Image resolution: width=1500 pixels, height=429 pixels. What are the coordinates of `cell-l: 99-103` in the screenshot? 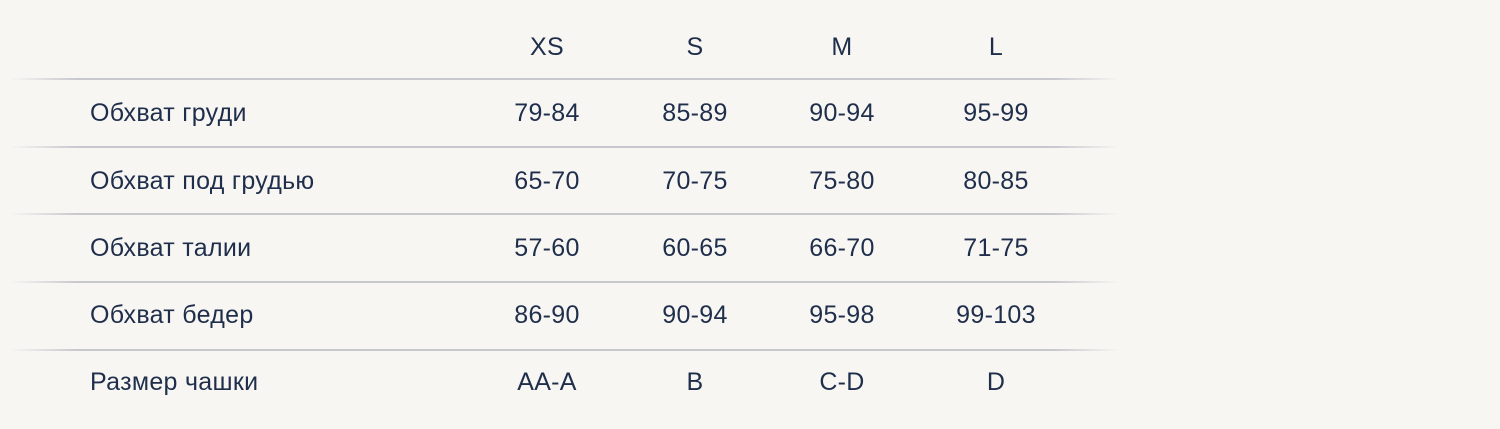 It's located at (996, 315).